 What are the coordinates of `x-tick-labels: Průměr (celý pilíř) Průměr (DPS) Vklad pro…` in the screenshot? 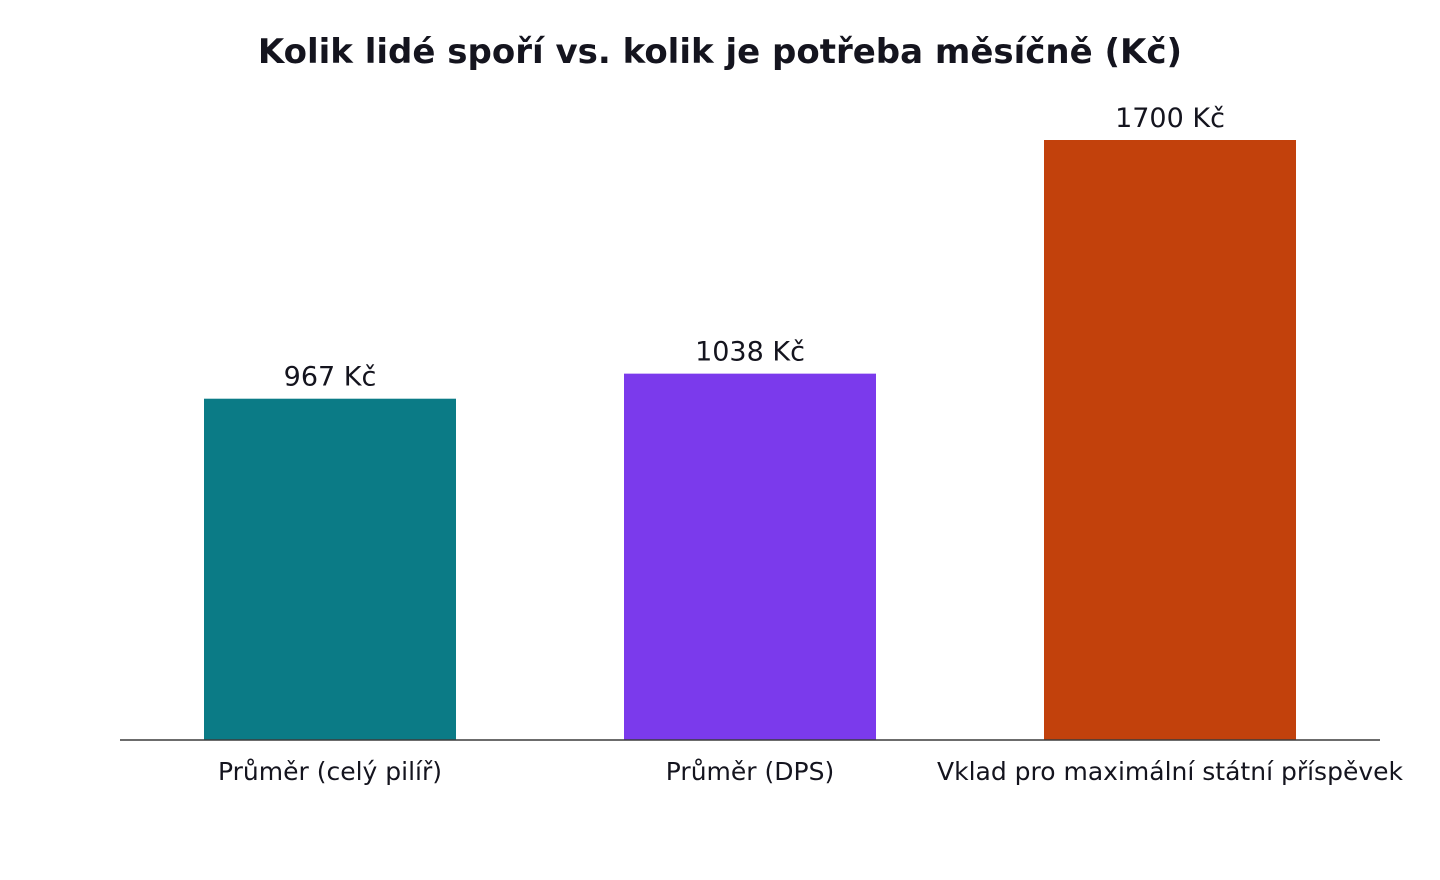 It's located at (811, 771).